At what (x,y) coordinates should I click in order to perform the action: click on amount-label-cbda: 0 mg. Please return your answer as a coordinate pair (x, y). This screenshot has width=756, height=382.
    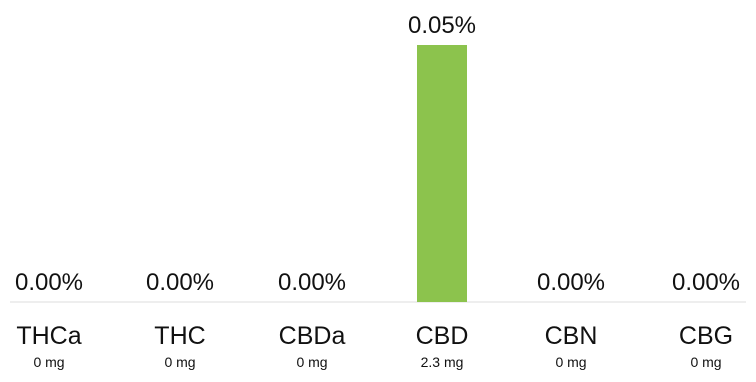
    Looking at the image, I should click on (311, 362).